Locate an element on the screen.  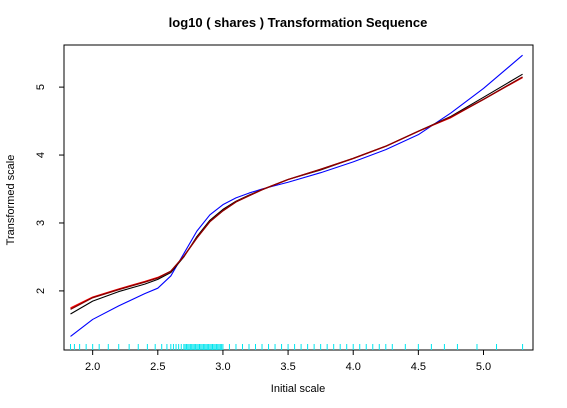
x-tick-label: 4.5 is located at coordinates (418, 367).